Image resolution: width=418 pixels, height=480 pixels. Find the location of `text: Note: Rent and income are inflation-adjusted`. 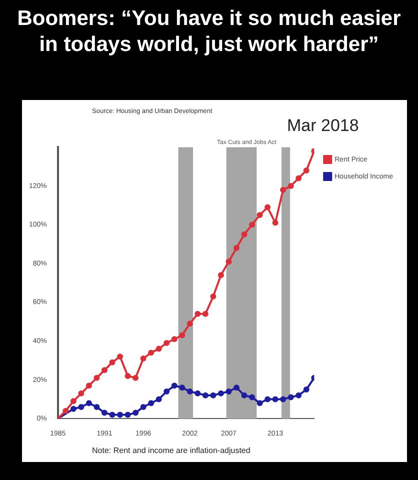

text: Note: Rent and income are inflation-adjusted is located at coordinates (171, 450).